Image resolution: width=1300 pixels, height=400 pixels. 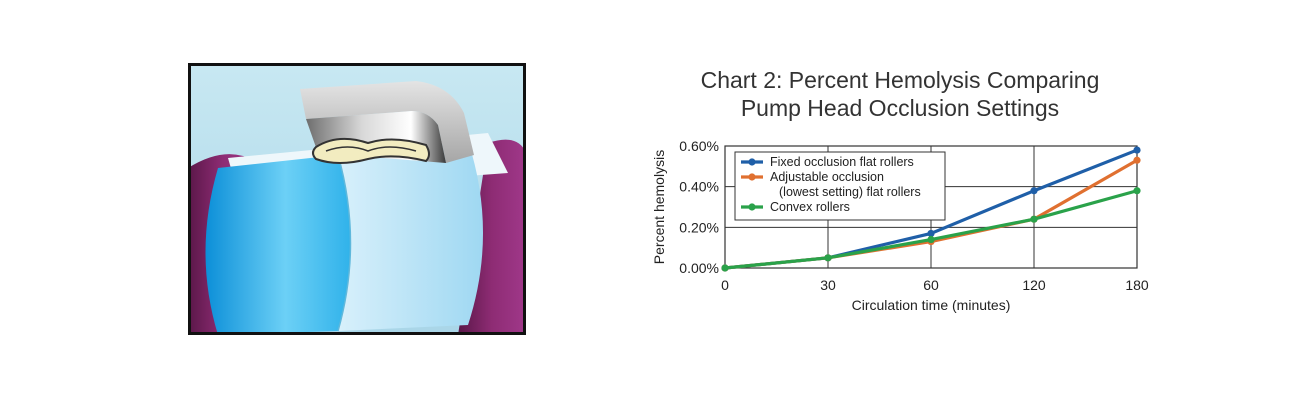 I want to click on plot-border, so click(x=931, y=207).